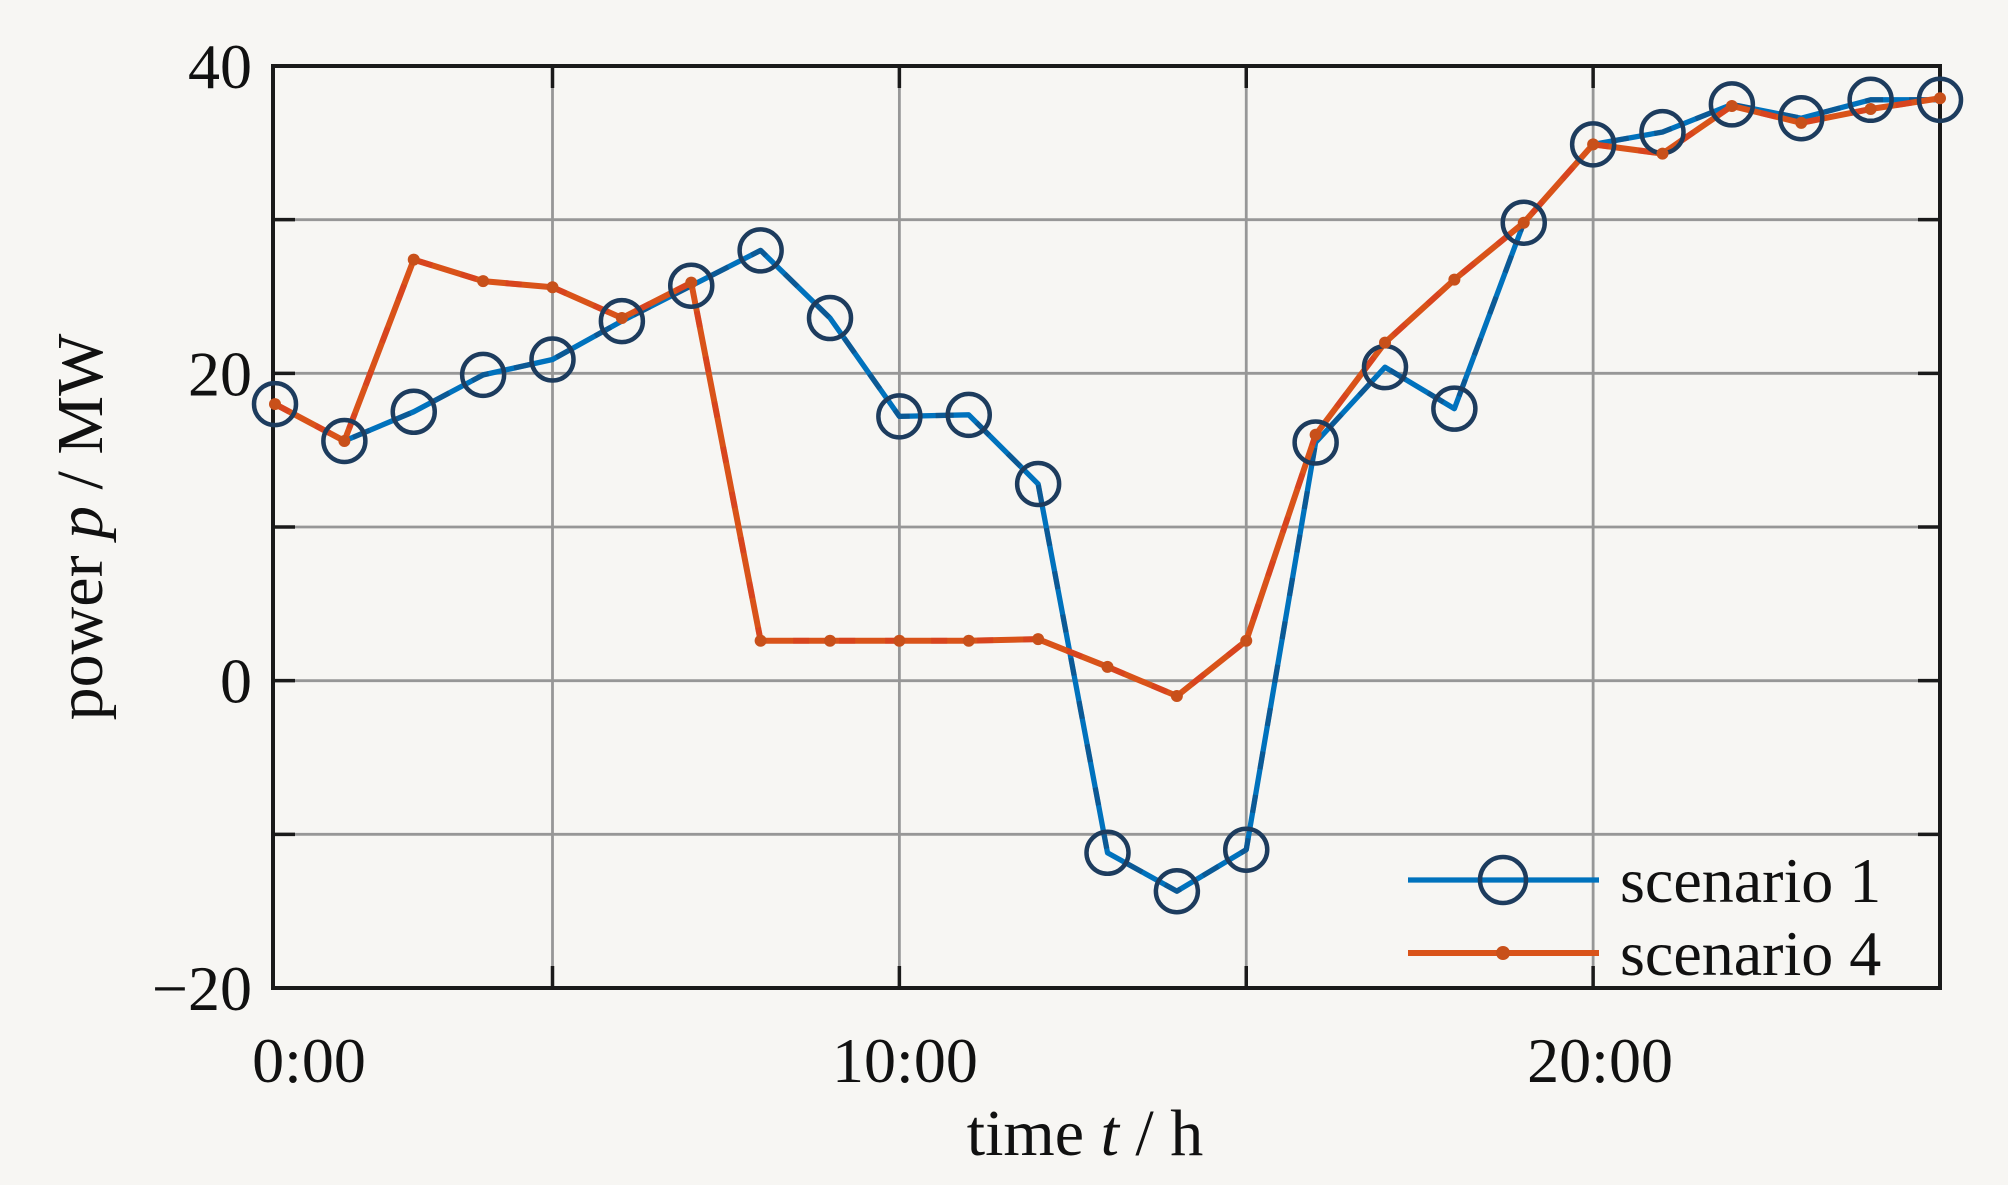 This screenshot has width=2008, height=1185. I want to click on x-tick-label: 0:00, so click(309, 1060).